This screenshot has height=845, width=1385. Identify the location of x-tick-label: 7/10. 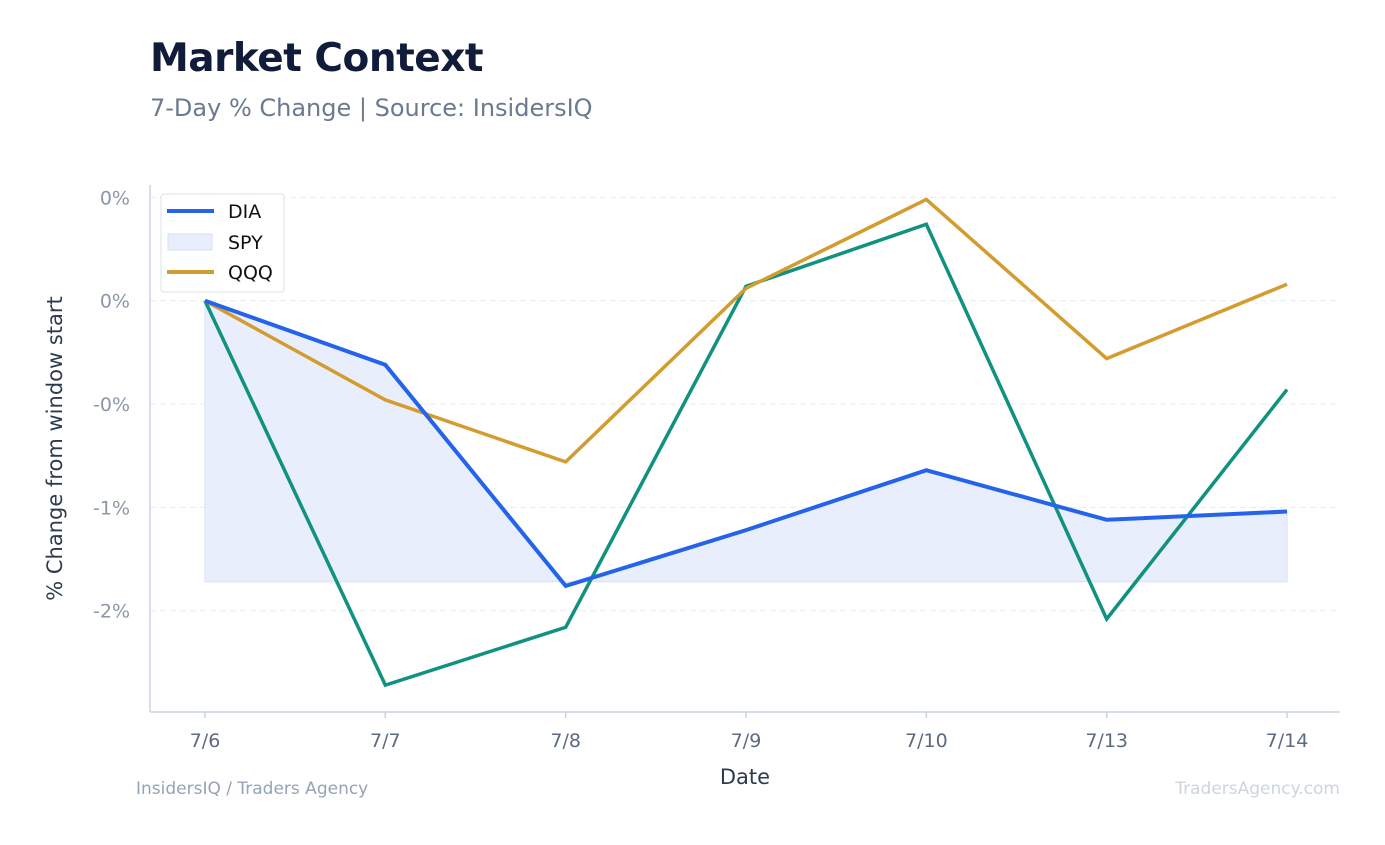
(926, 741).